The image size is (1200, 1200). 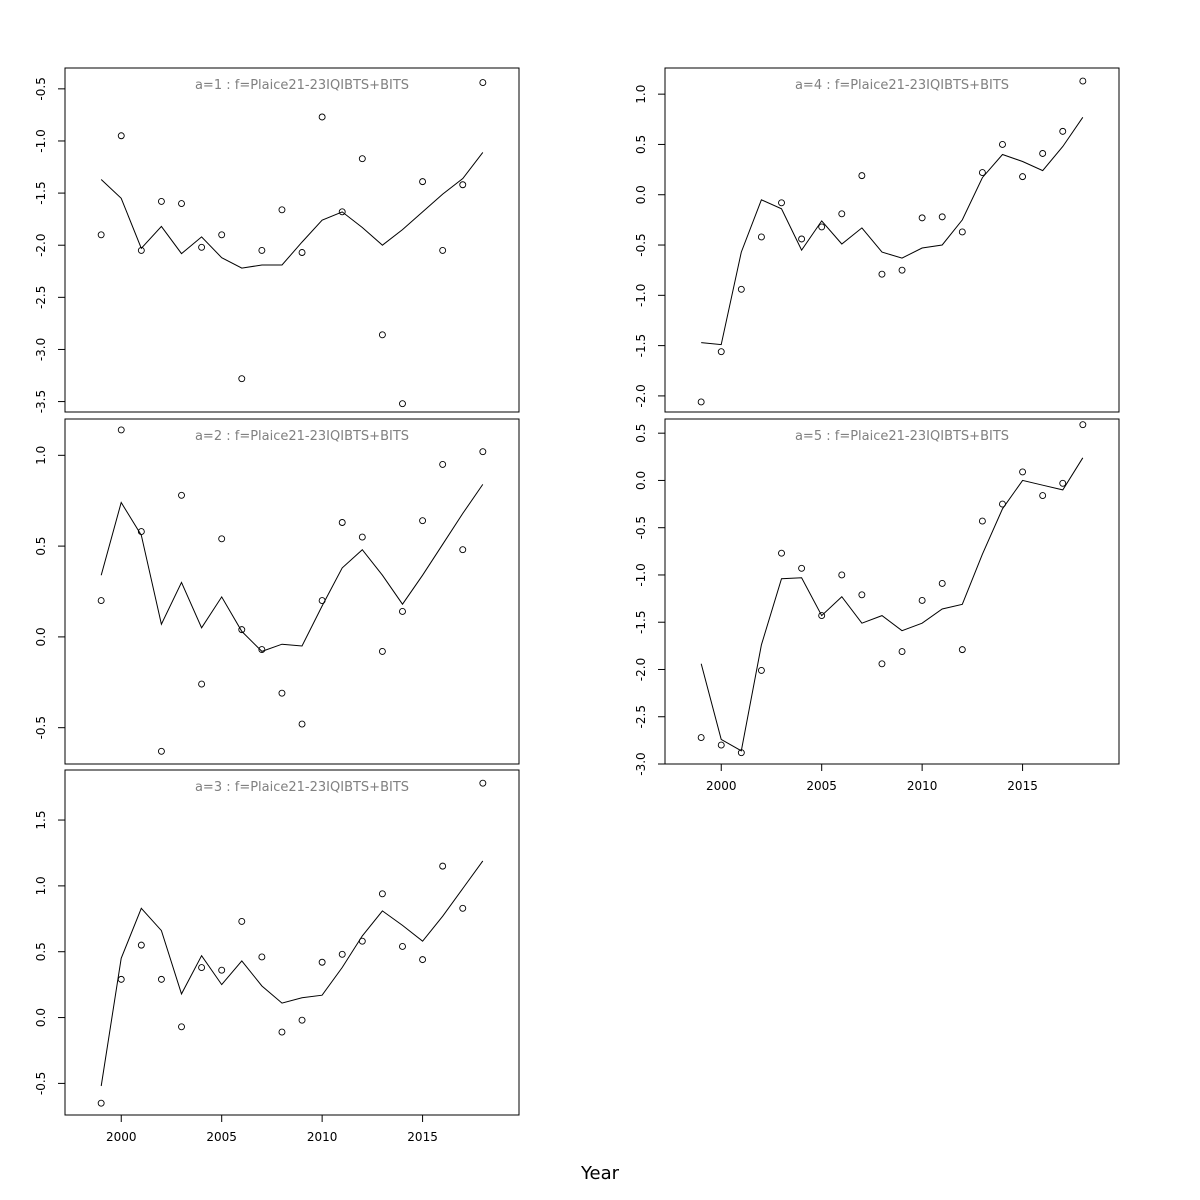 I want to click on y-tick-label: 1.0, so click(x=41, y=455).